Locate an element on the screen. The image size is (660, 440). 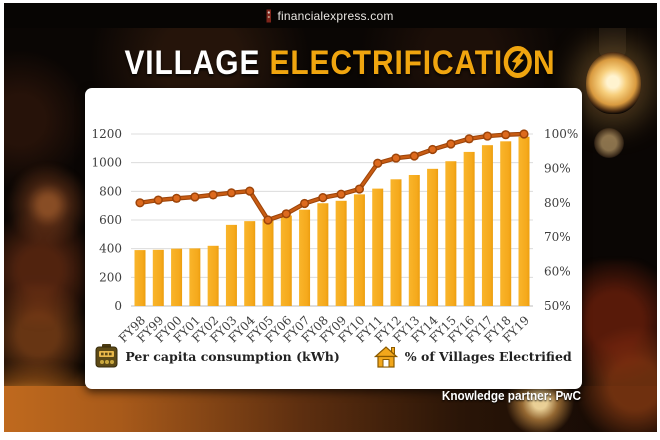
legend-item-consumption: Per capita consumption (kWh) is located at coordinates (217, 356).